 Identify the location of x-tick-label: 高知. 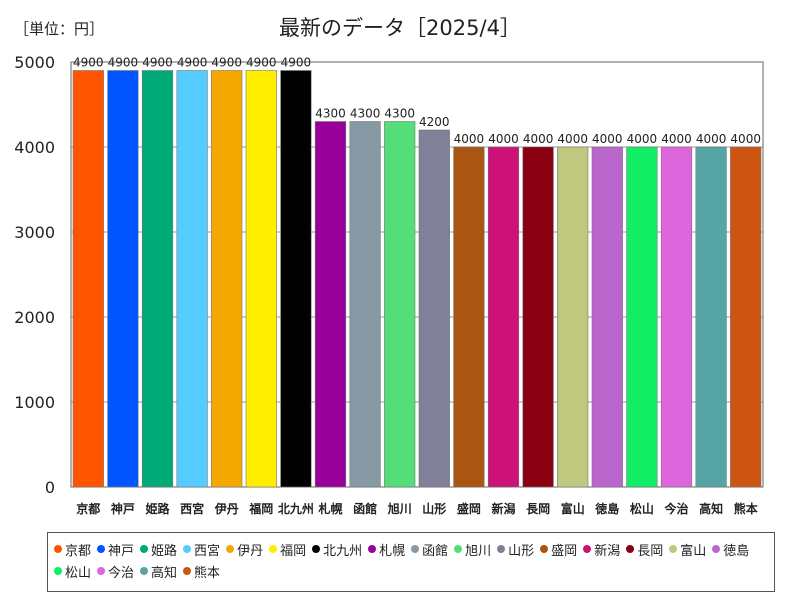
(711, 508).